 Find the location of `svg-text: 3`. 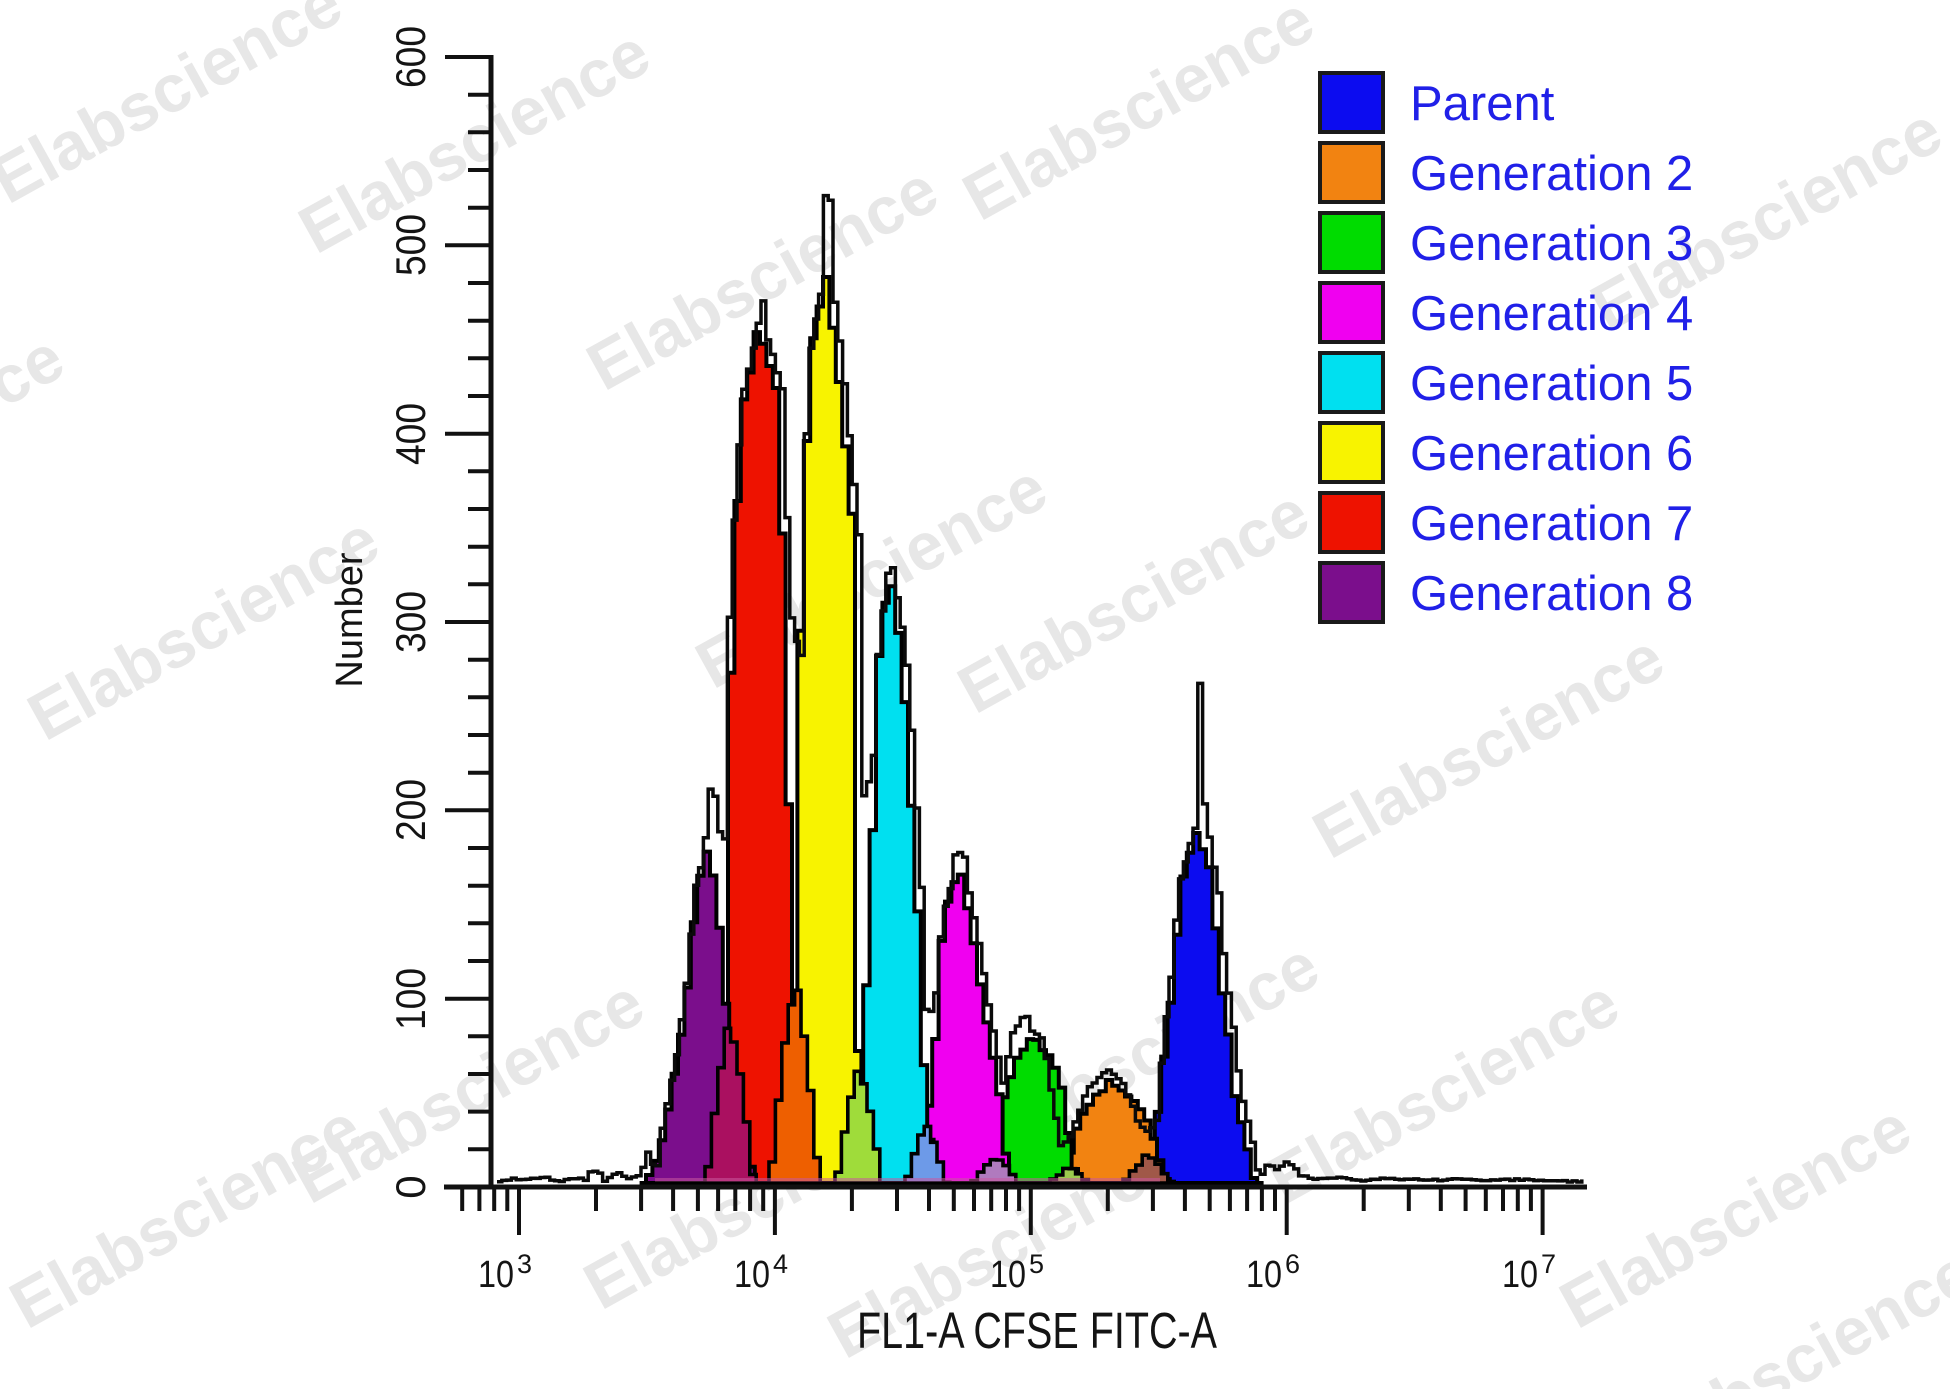

svg-text: 3 is located at coordinates (524, 1264).